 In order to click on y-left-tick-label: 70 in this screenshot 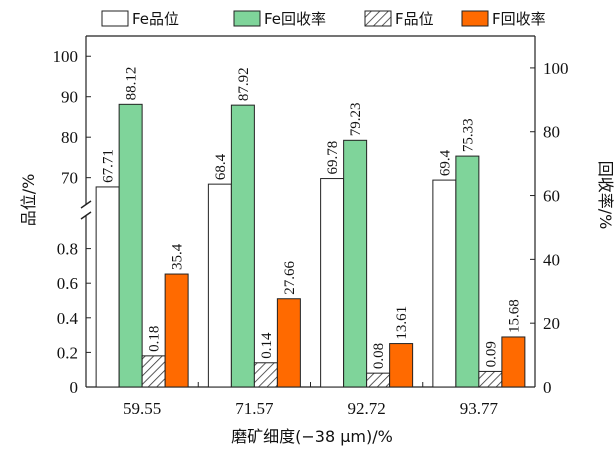, I will do `click(69, 178)`.